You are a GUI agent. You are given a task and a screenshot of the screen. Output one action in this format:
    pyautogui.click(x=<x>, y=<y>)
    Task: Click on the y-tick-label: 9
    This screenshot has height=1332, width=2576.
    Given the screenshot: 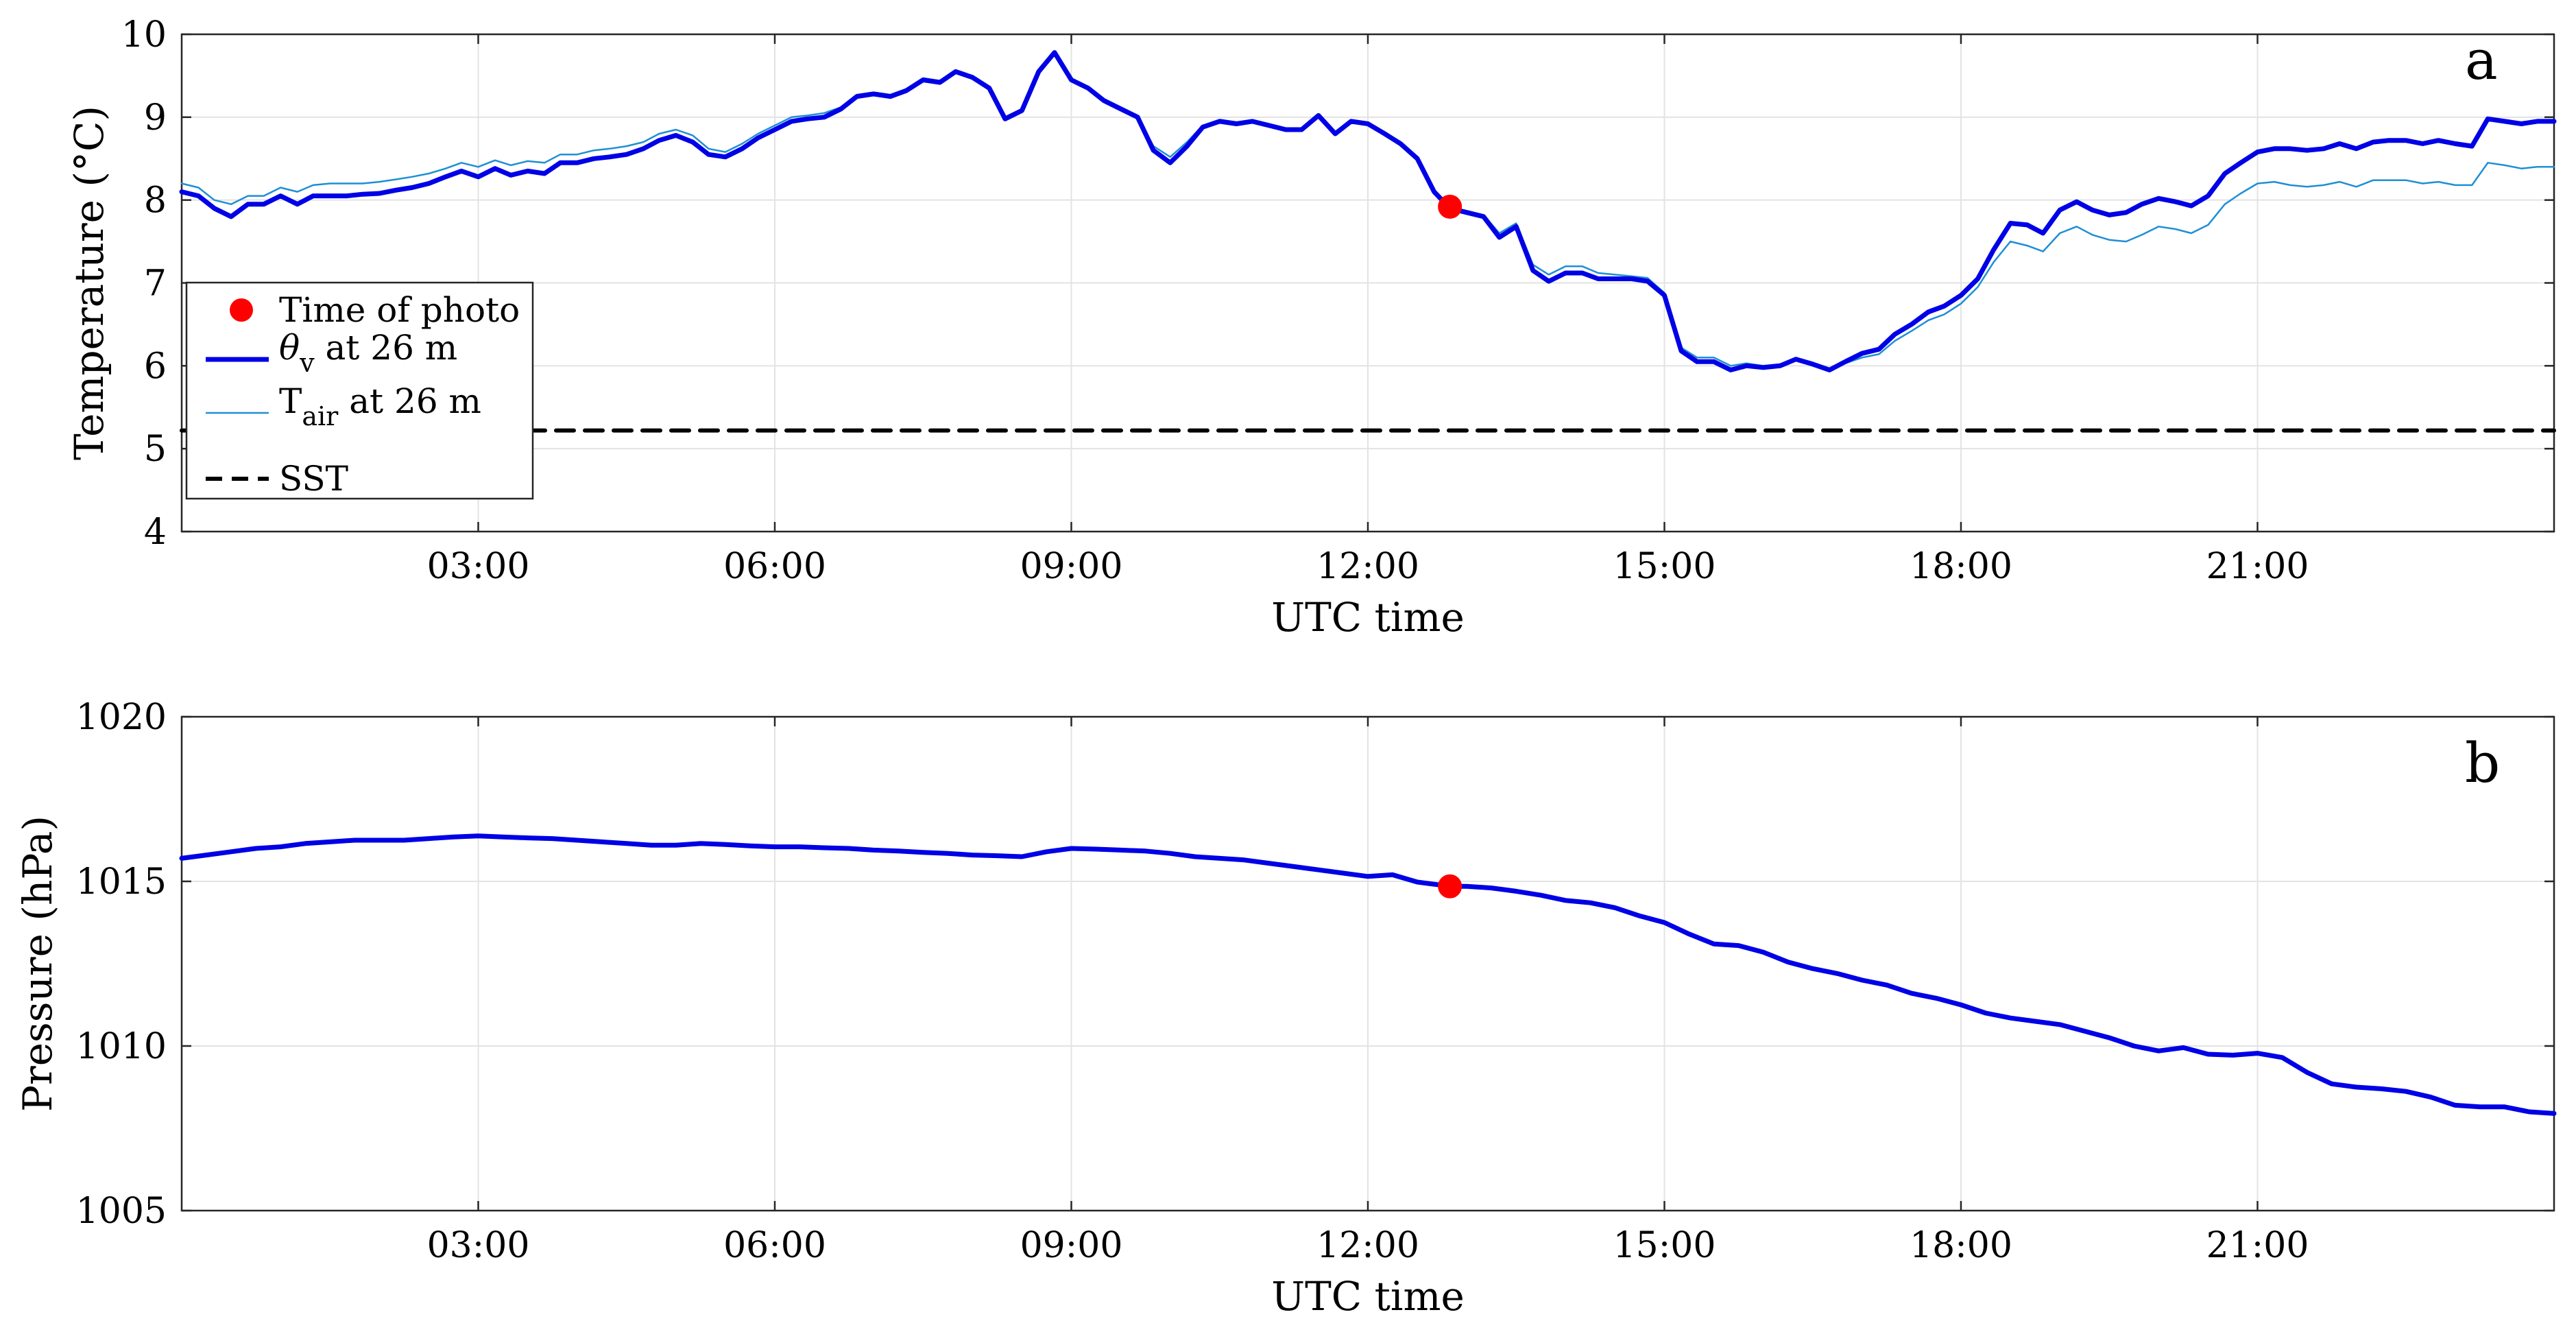 What is the action you would take?
    pyautogui.click(x=155, y=118)
    